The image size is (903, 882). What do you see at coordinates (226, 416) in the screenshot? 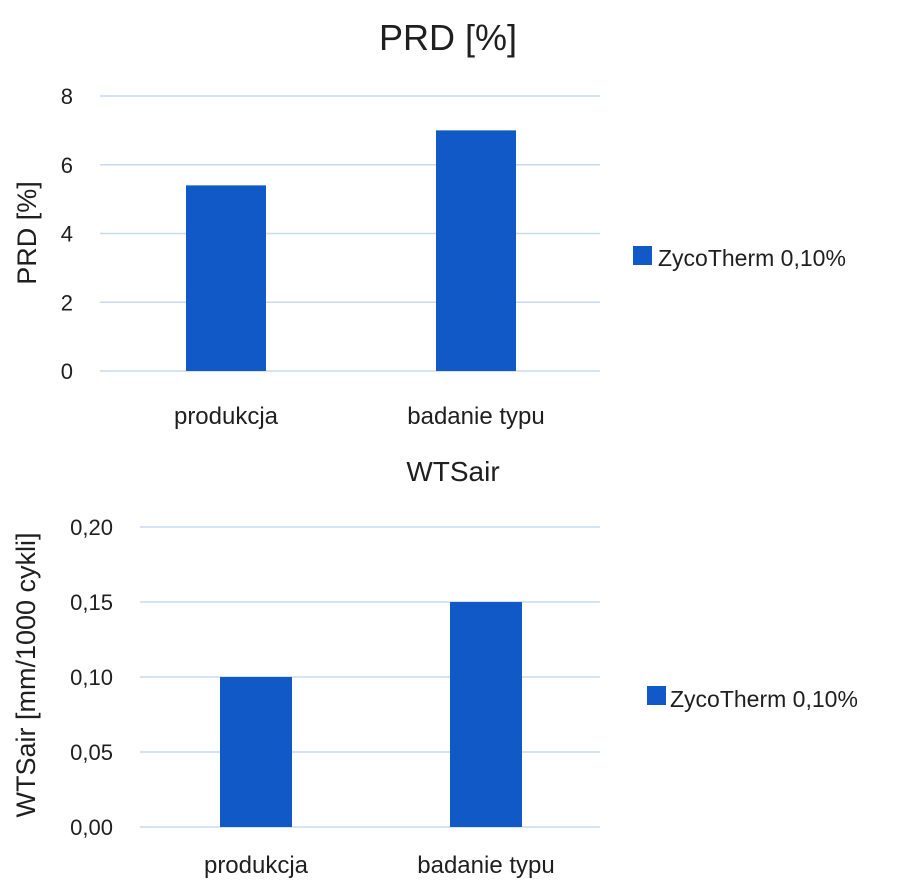
I see `chart-1-category-label: produkcja` at bounding box center [226, 416].